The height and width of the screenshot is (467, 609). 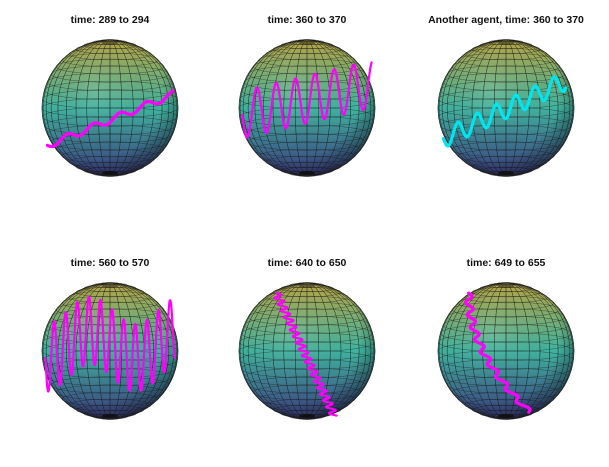 What do you see at coordinates (307, 263) in the screenshot?
I see `panel-title: time: 640 to 650` at bounding box center [307, 263].